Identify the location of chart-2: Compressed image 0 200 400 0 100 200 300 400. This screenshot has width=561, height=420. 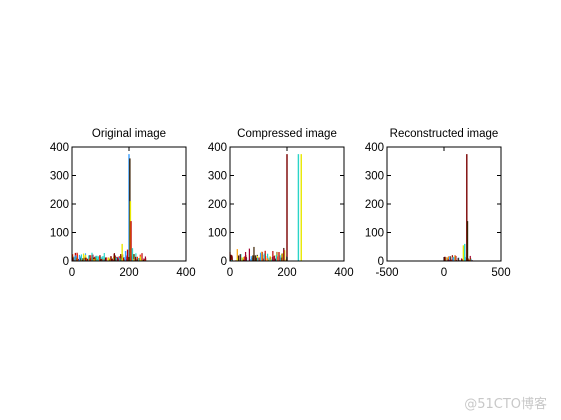
(281, 203).